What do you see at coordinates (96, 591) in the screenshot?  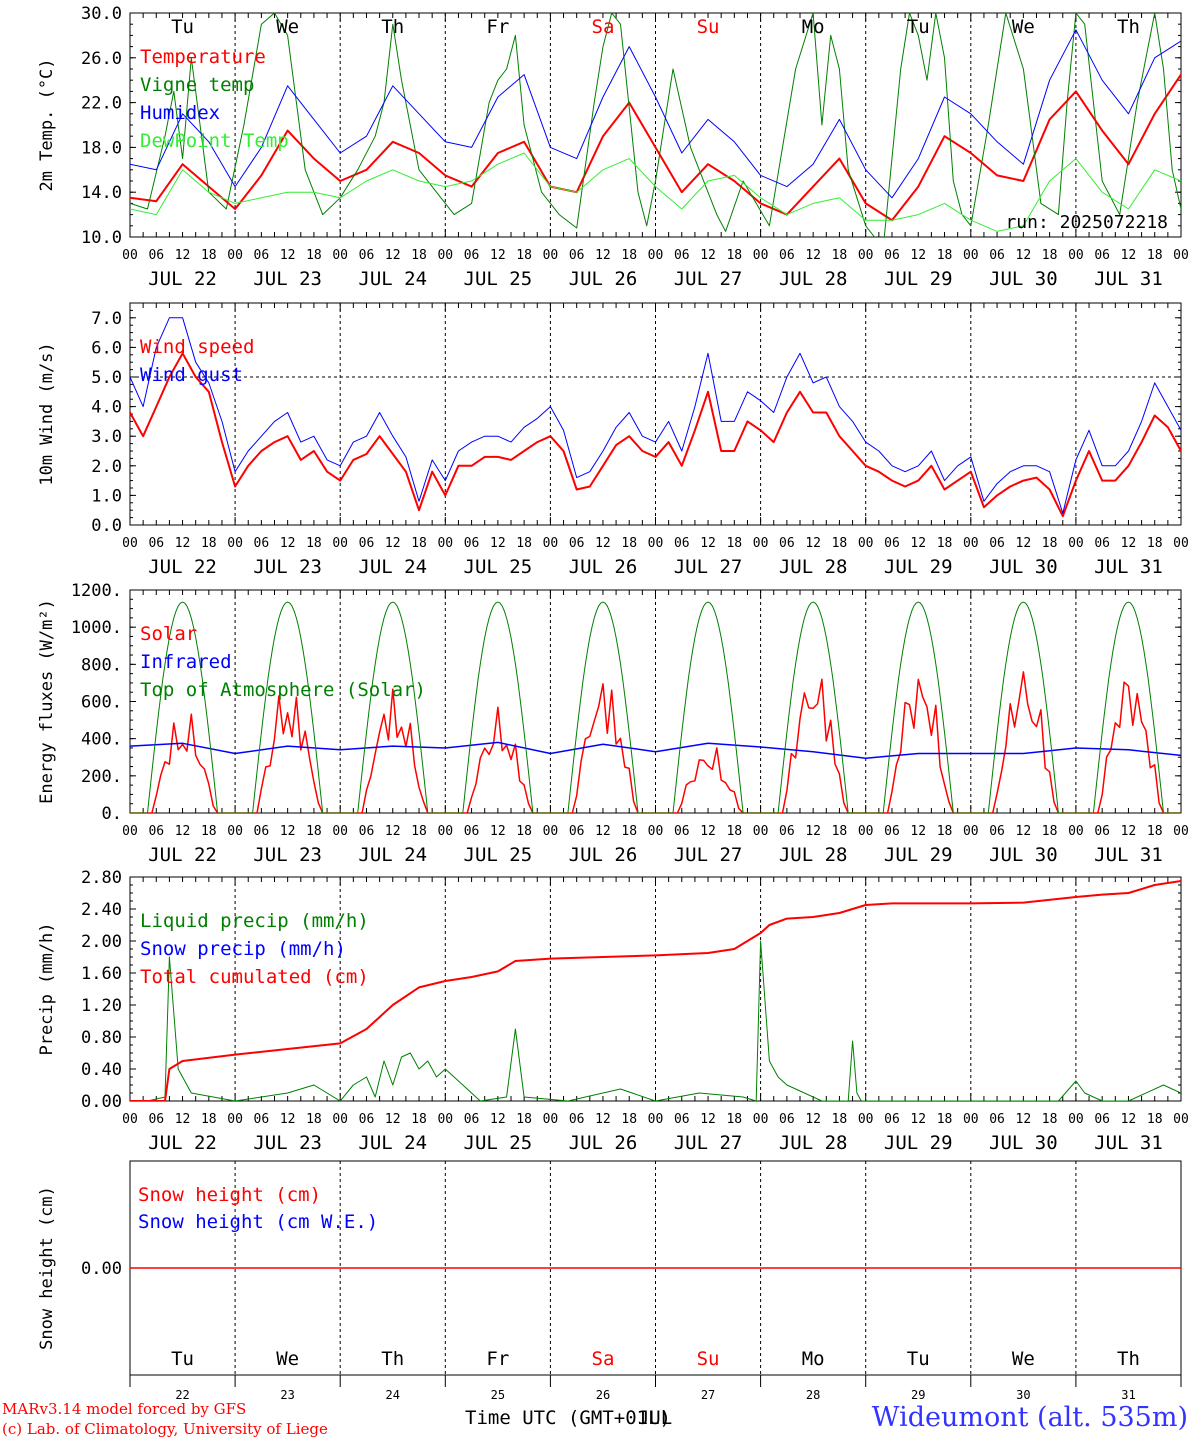 I see `y-tick-label: 1200.` at bounding box center [96, 591].